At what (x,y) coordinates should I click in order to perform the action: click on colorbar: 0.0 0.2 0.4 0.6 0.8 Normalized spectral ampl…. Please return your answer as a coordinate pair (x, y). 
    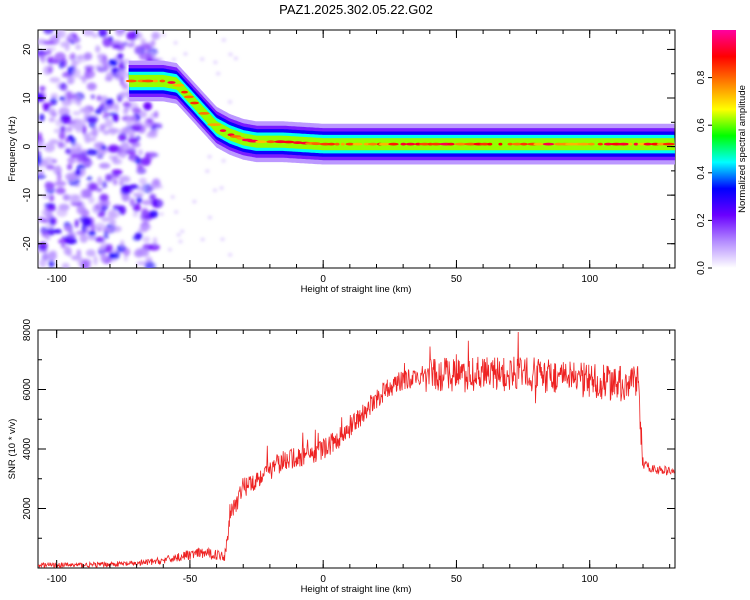
    Looking at the image, I should click on (722, 152).